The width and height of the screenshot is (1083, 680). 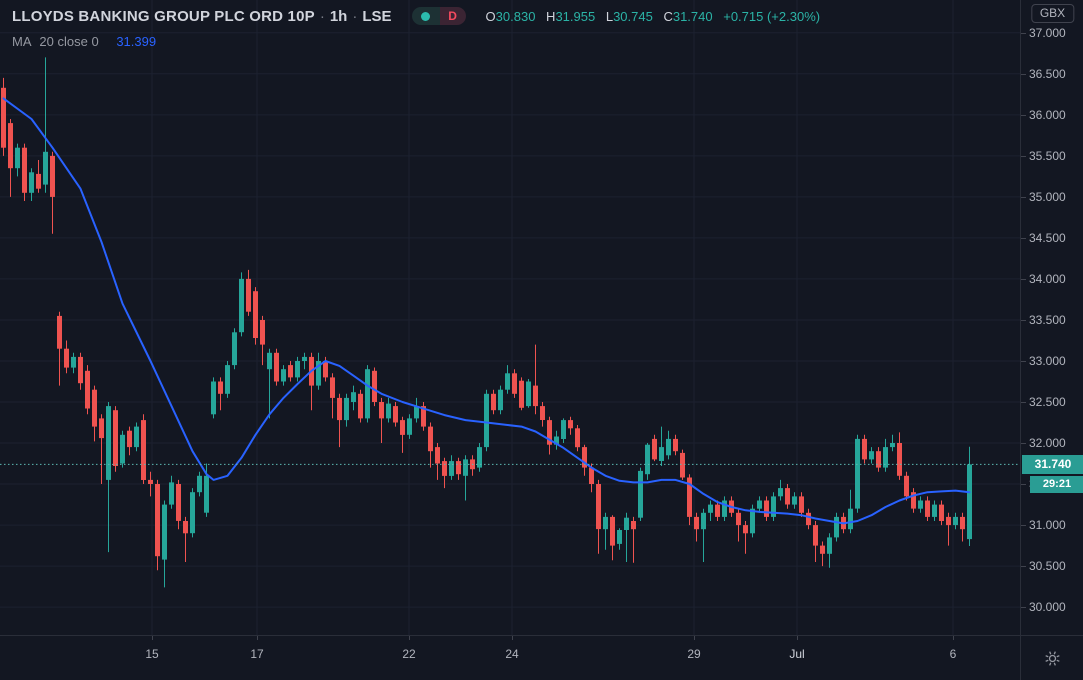 What do you see at coordinates (163, 16) in the screenshot?
I see `symbol-title: LLOYDS BANKING GROUP PLC ORD 10P` at bounding box center [163, 16].